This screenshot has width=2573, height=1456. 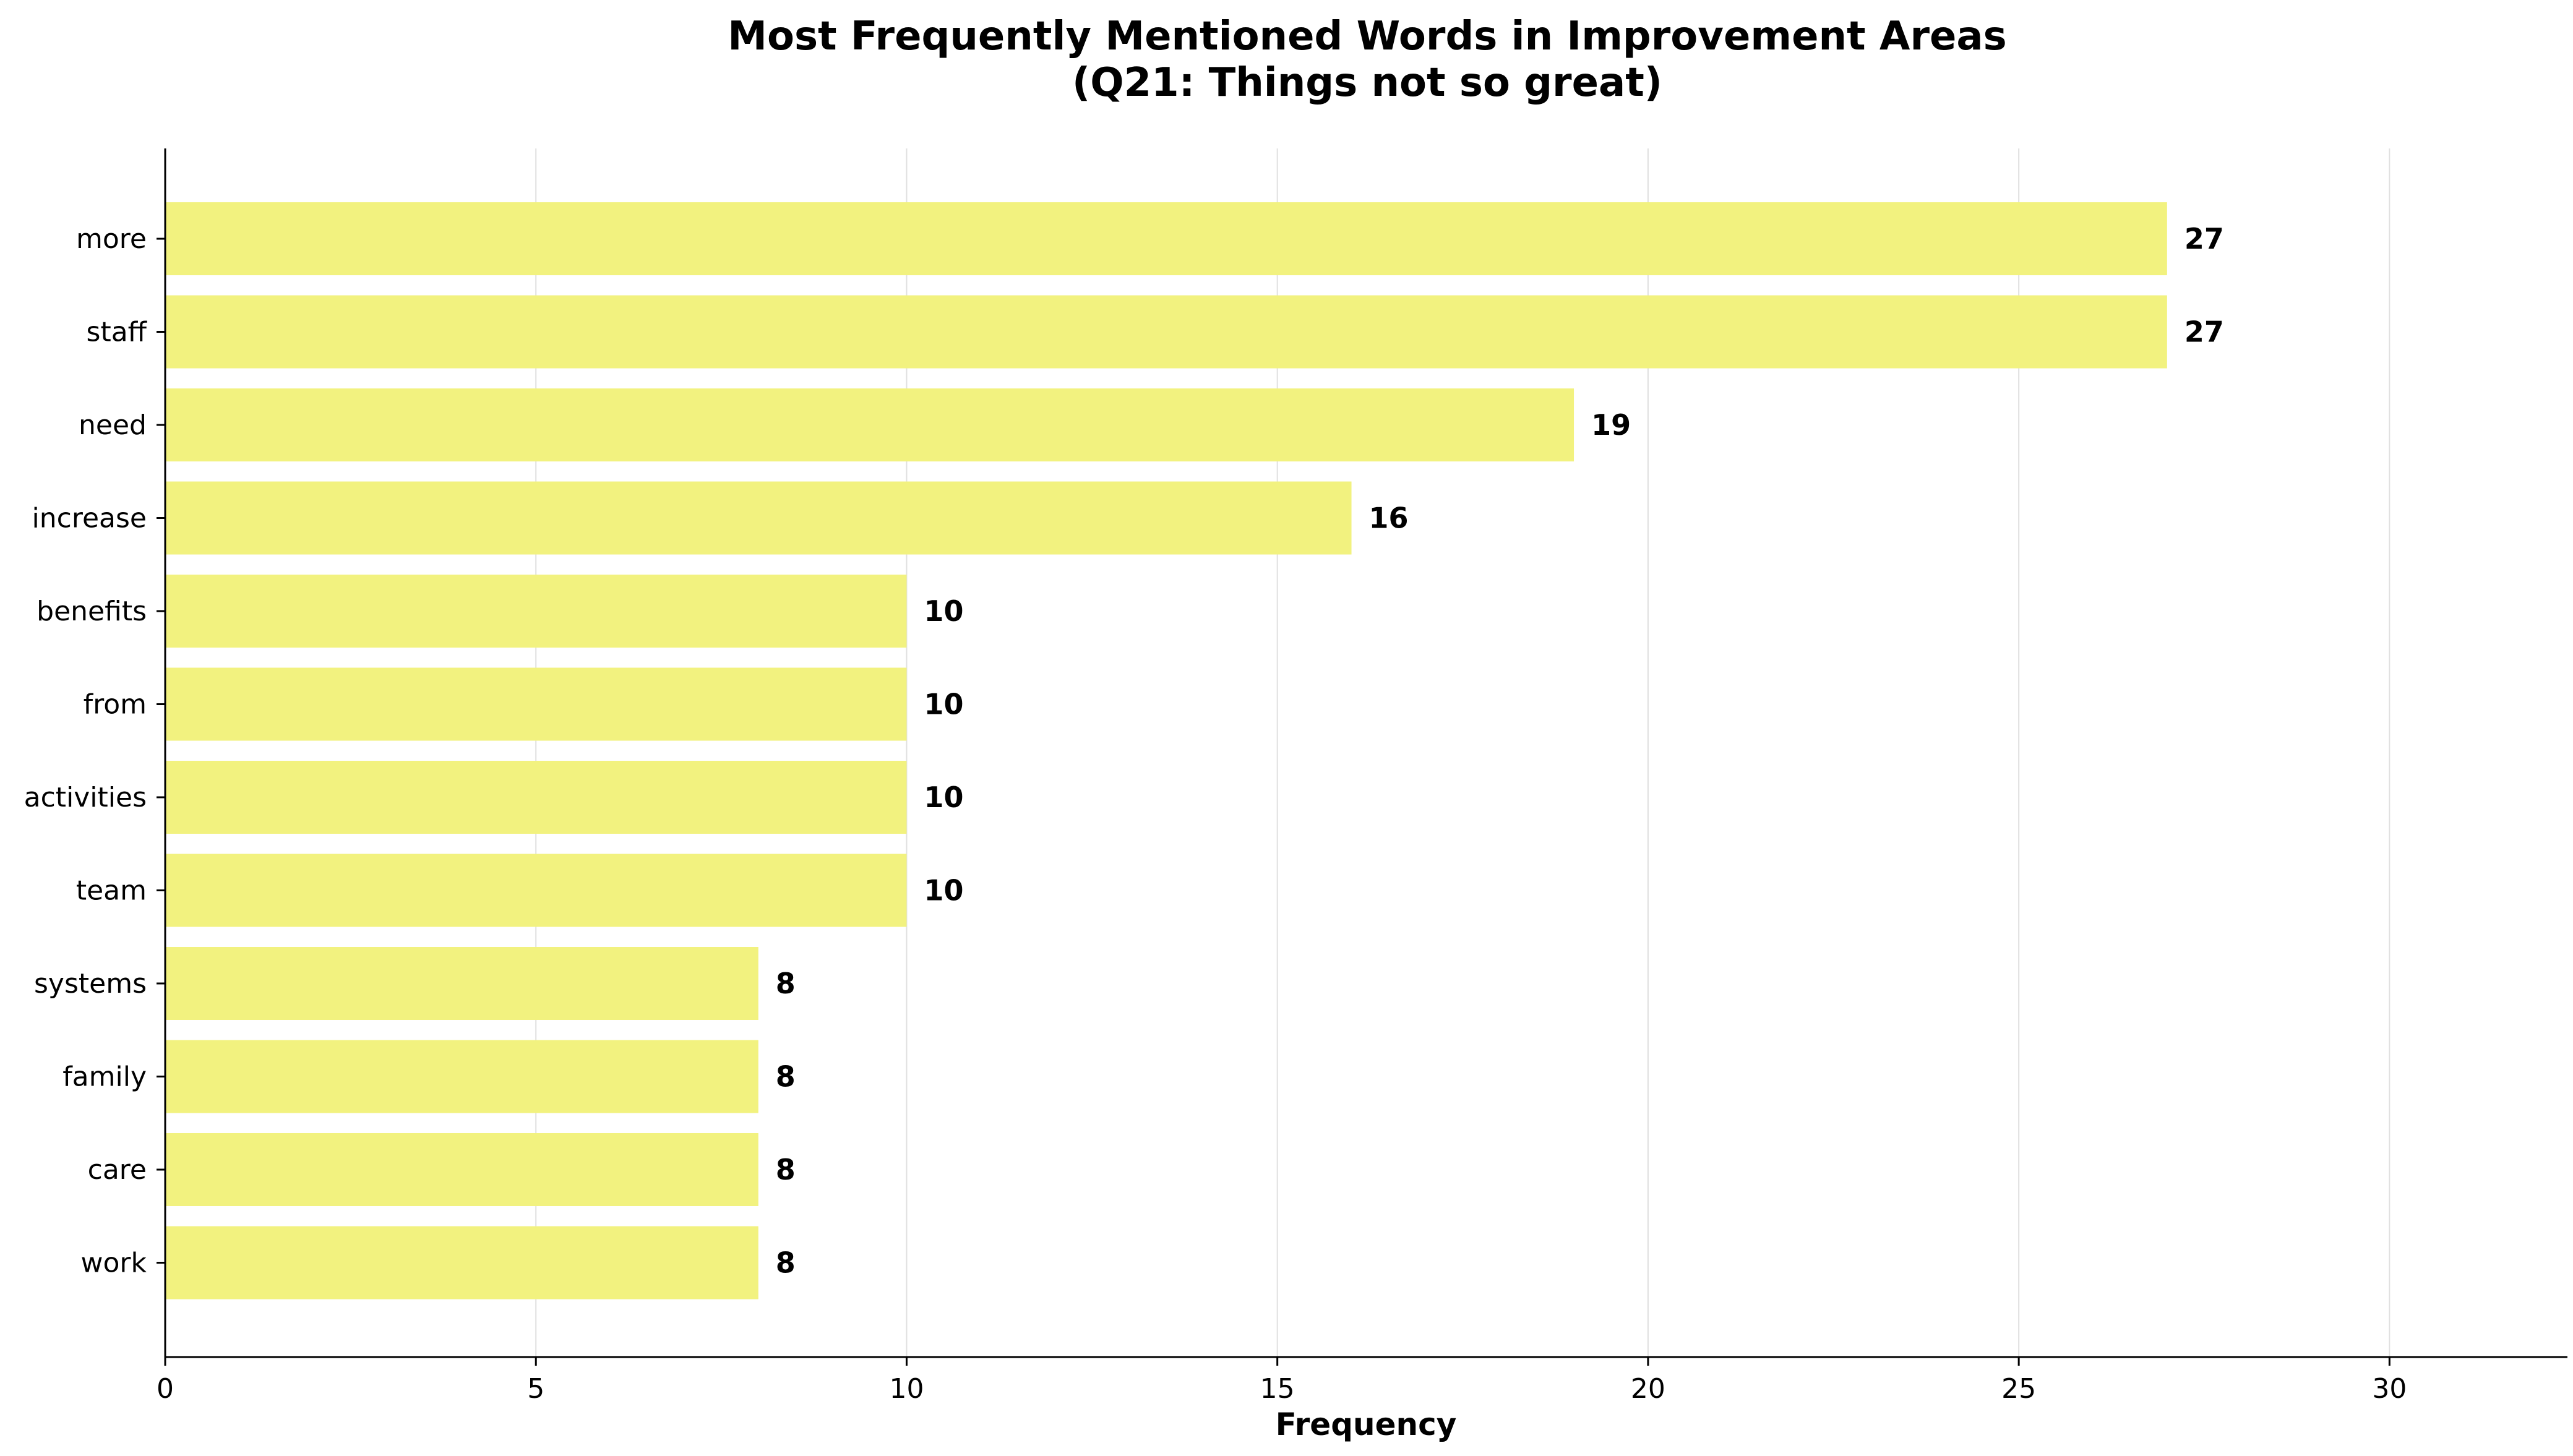 I want to click on bar-staff, so click(x=1166, y=332).